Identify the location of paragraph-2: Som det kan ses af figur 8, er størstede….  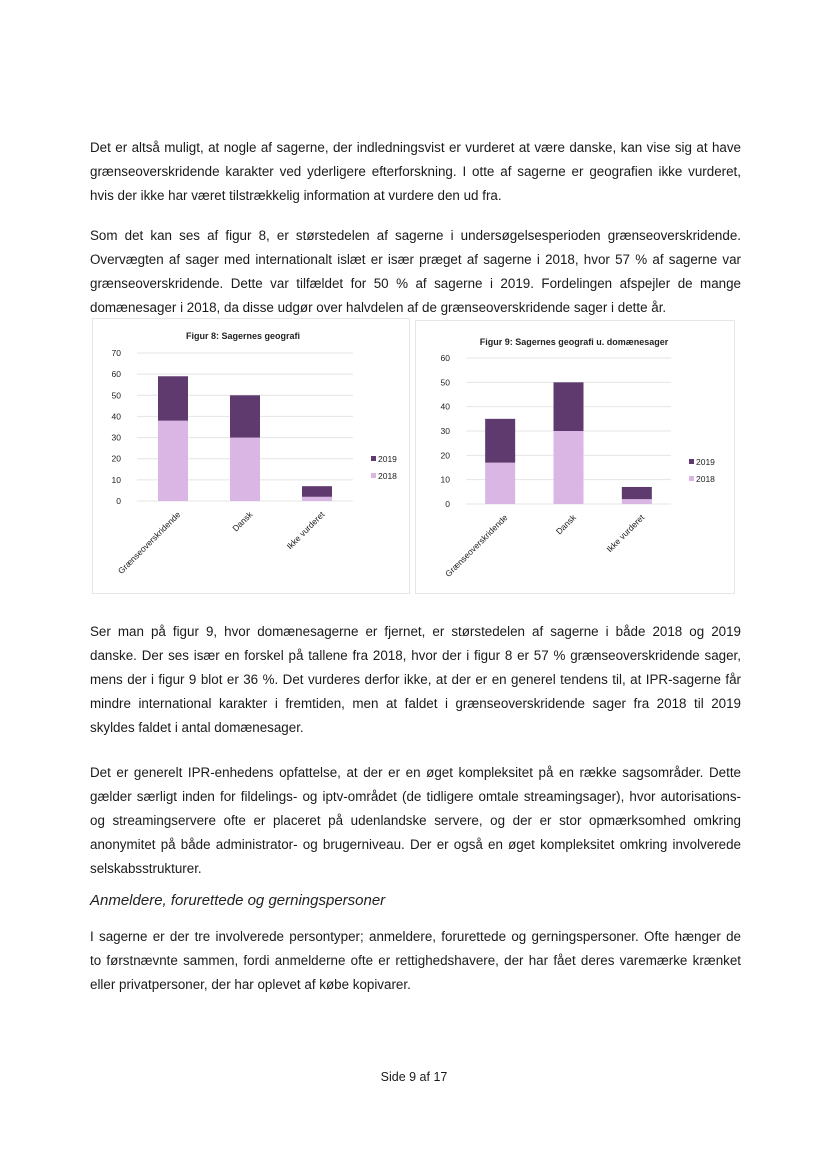
(415, 272).